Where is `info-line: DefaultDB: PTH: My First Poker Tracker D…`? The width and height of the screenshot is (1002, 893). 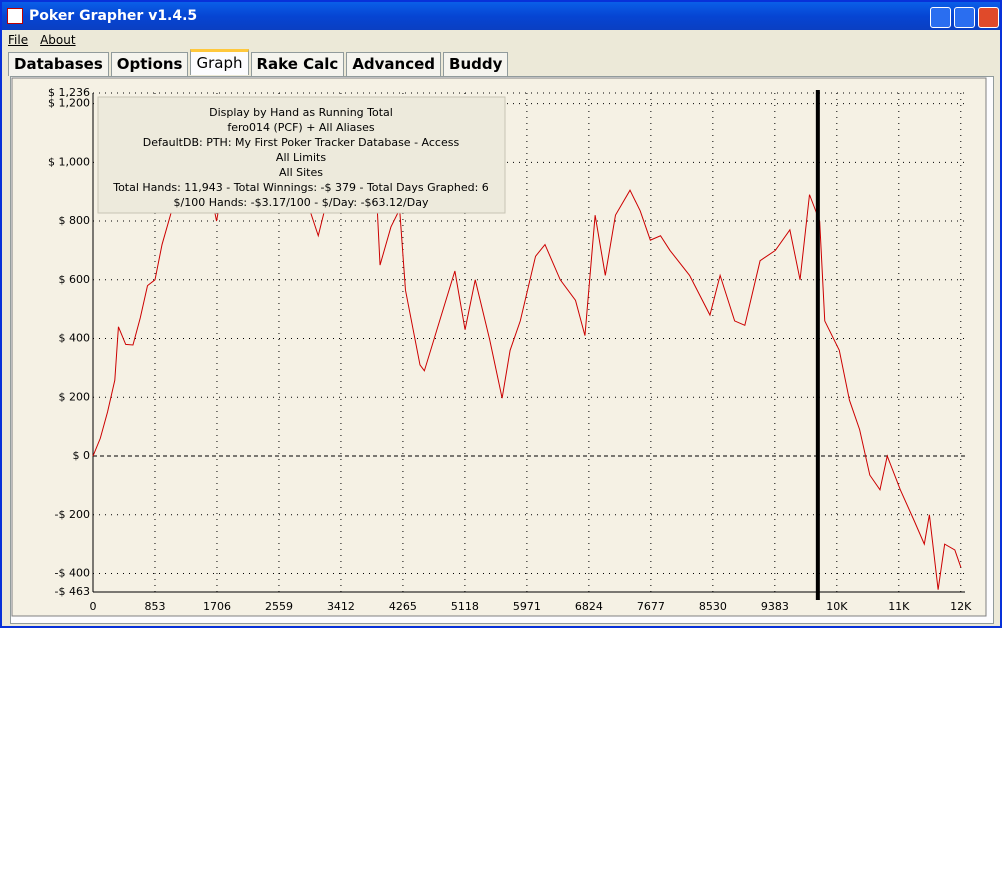 info-line: DefaultDB: PTH: My First Poker Tracker D… is located at coordinates (301, 142).